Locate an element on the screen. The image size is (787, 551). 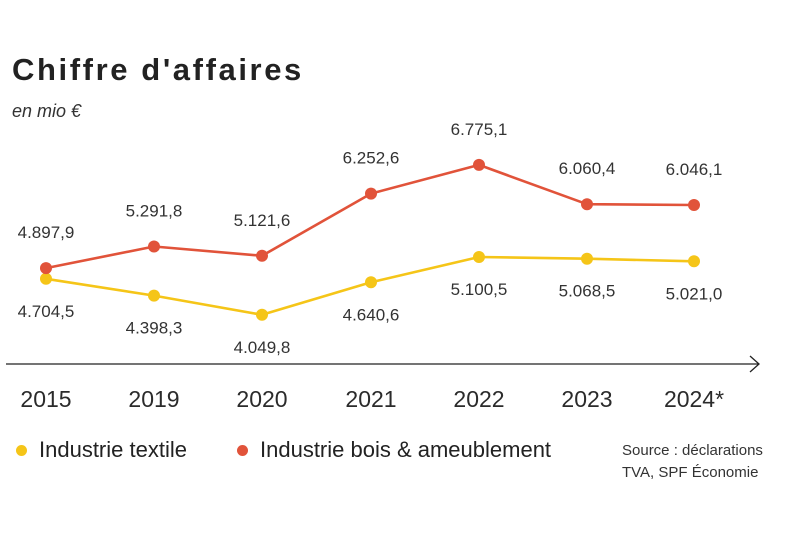
source-line-1: Source : déclarations is located at coordinates (692, 450).